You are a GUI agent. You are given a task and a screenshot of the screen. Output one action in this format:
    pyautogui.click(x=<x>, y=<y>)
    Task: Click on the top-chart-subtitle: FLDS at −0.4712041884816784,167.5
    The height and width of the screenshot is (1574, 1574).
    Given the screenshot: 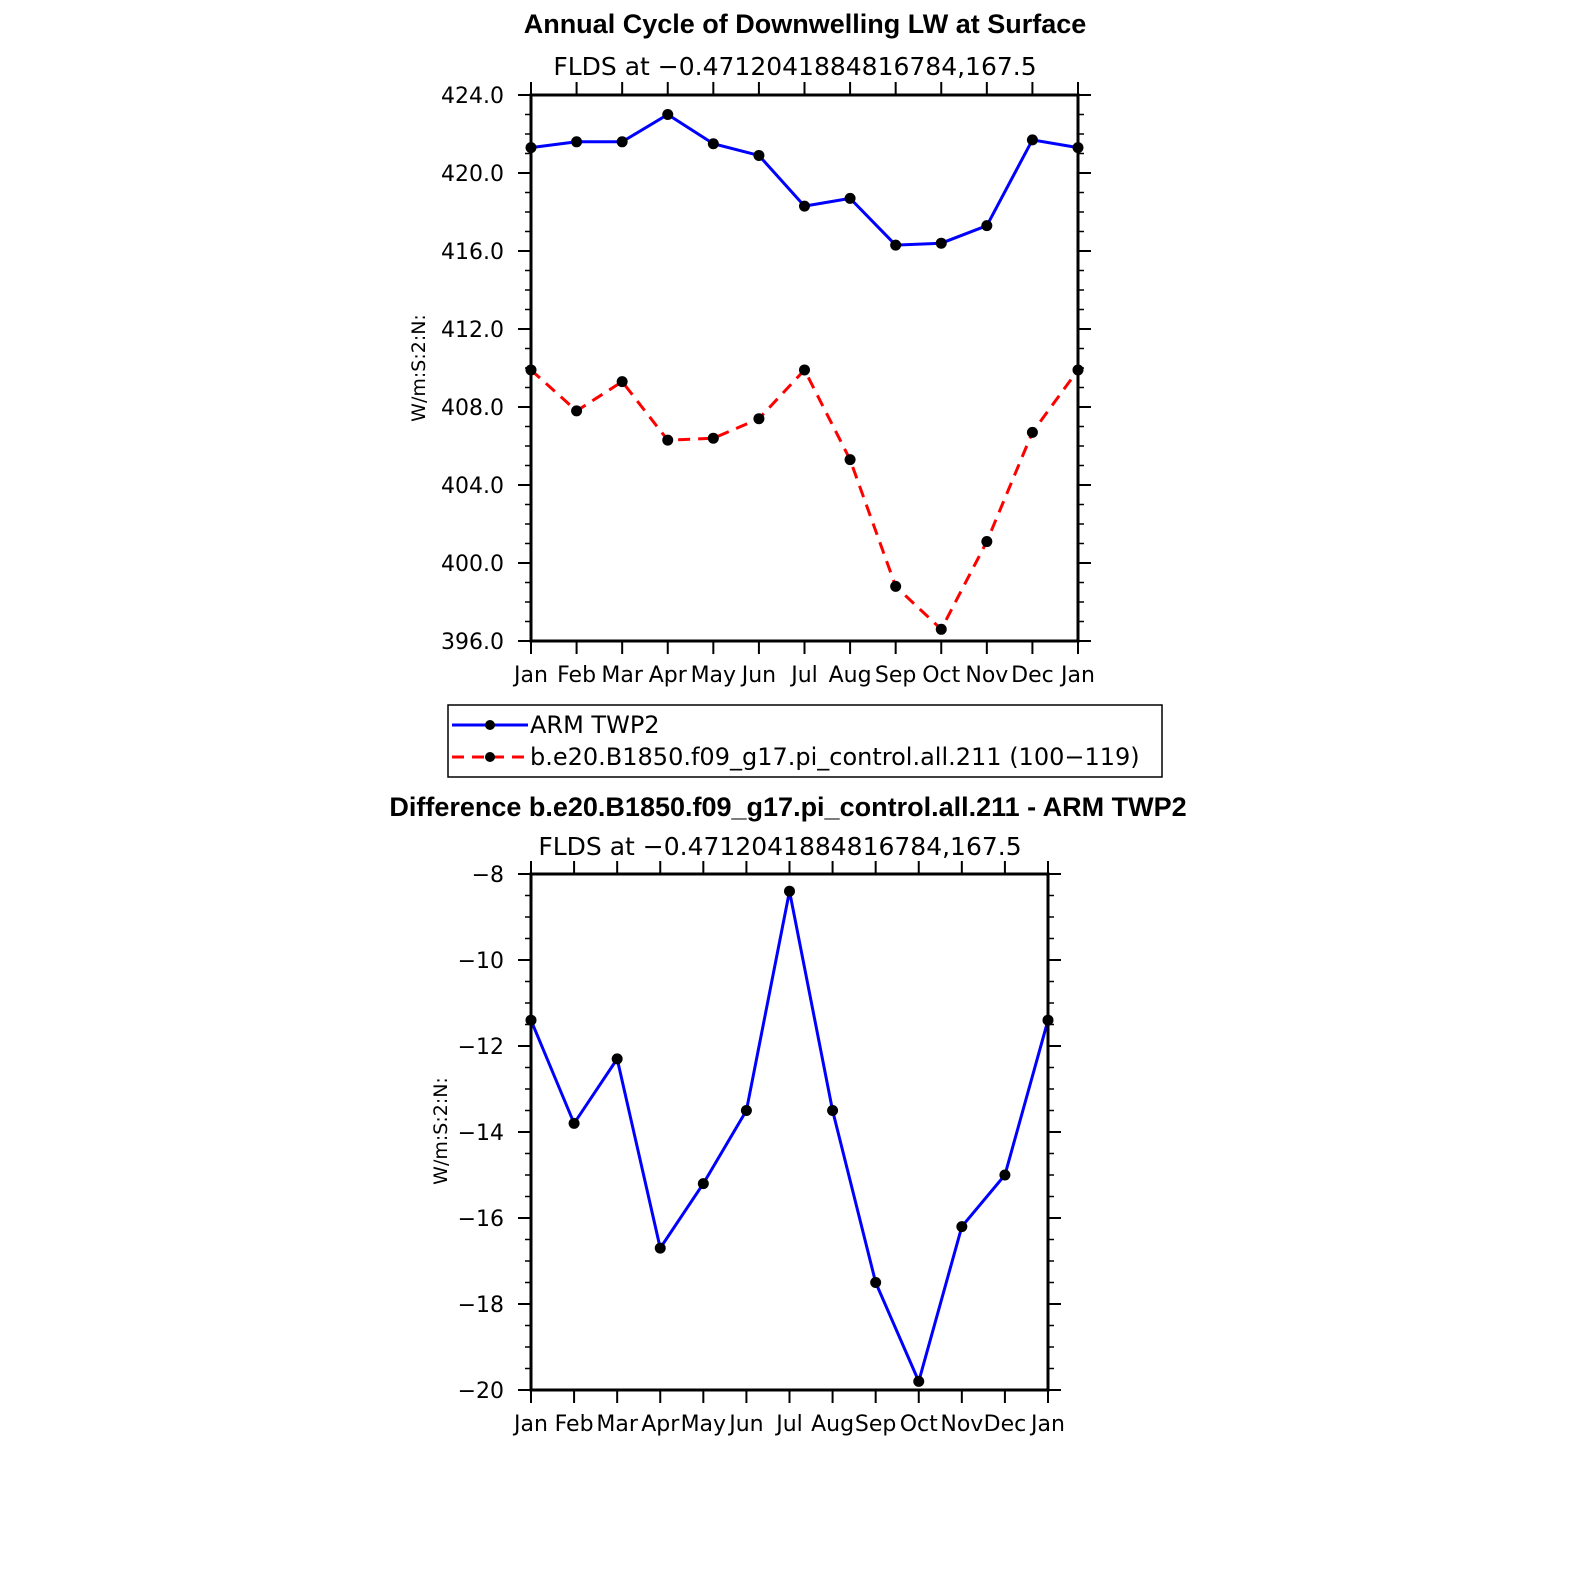 What is the action you would take?
    pyautogui.click(x=794, y=66)
    